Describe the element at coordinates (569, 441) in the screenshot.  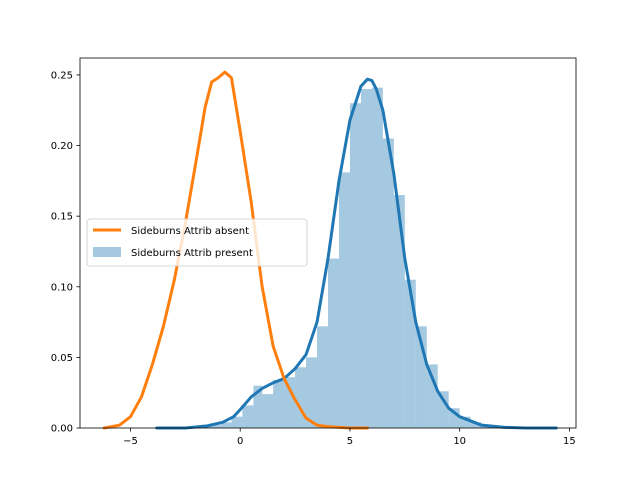
I see `x-tick-label: 15` at that location.